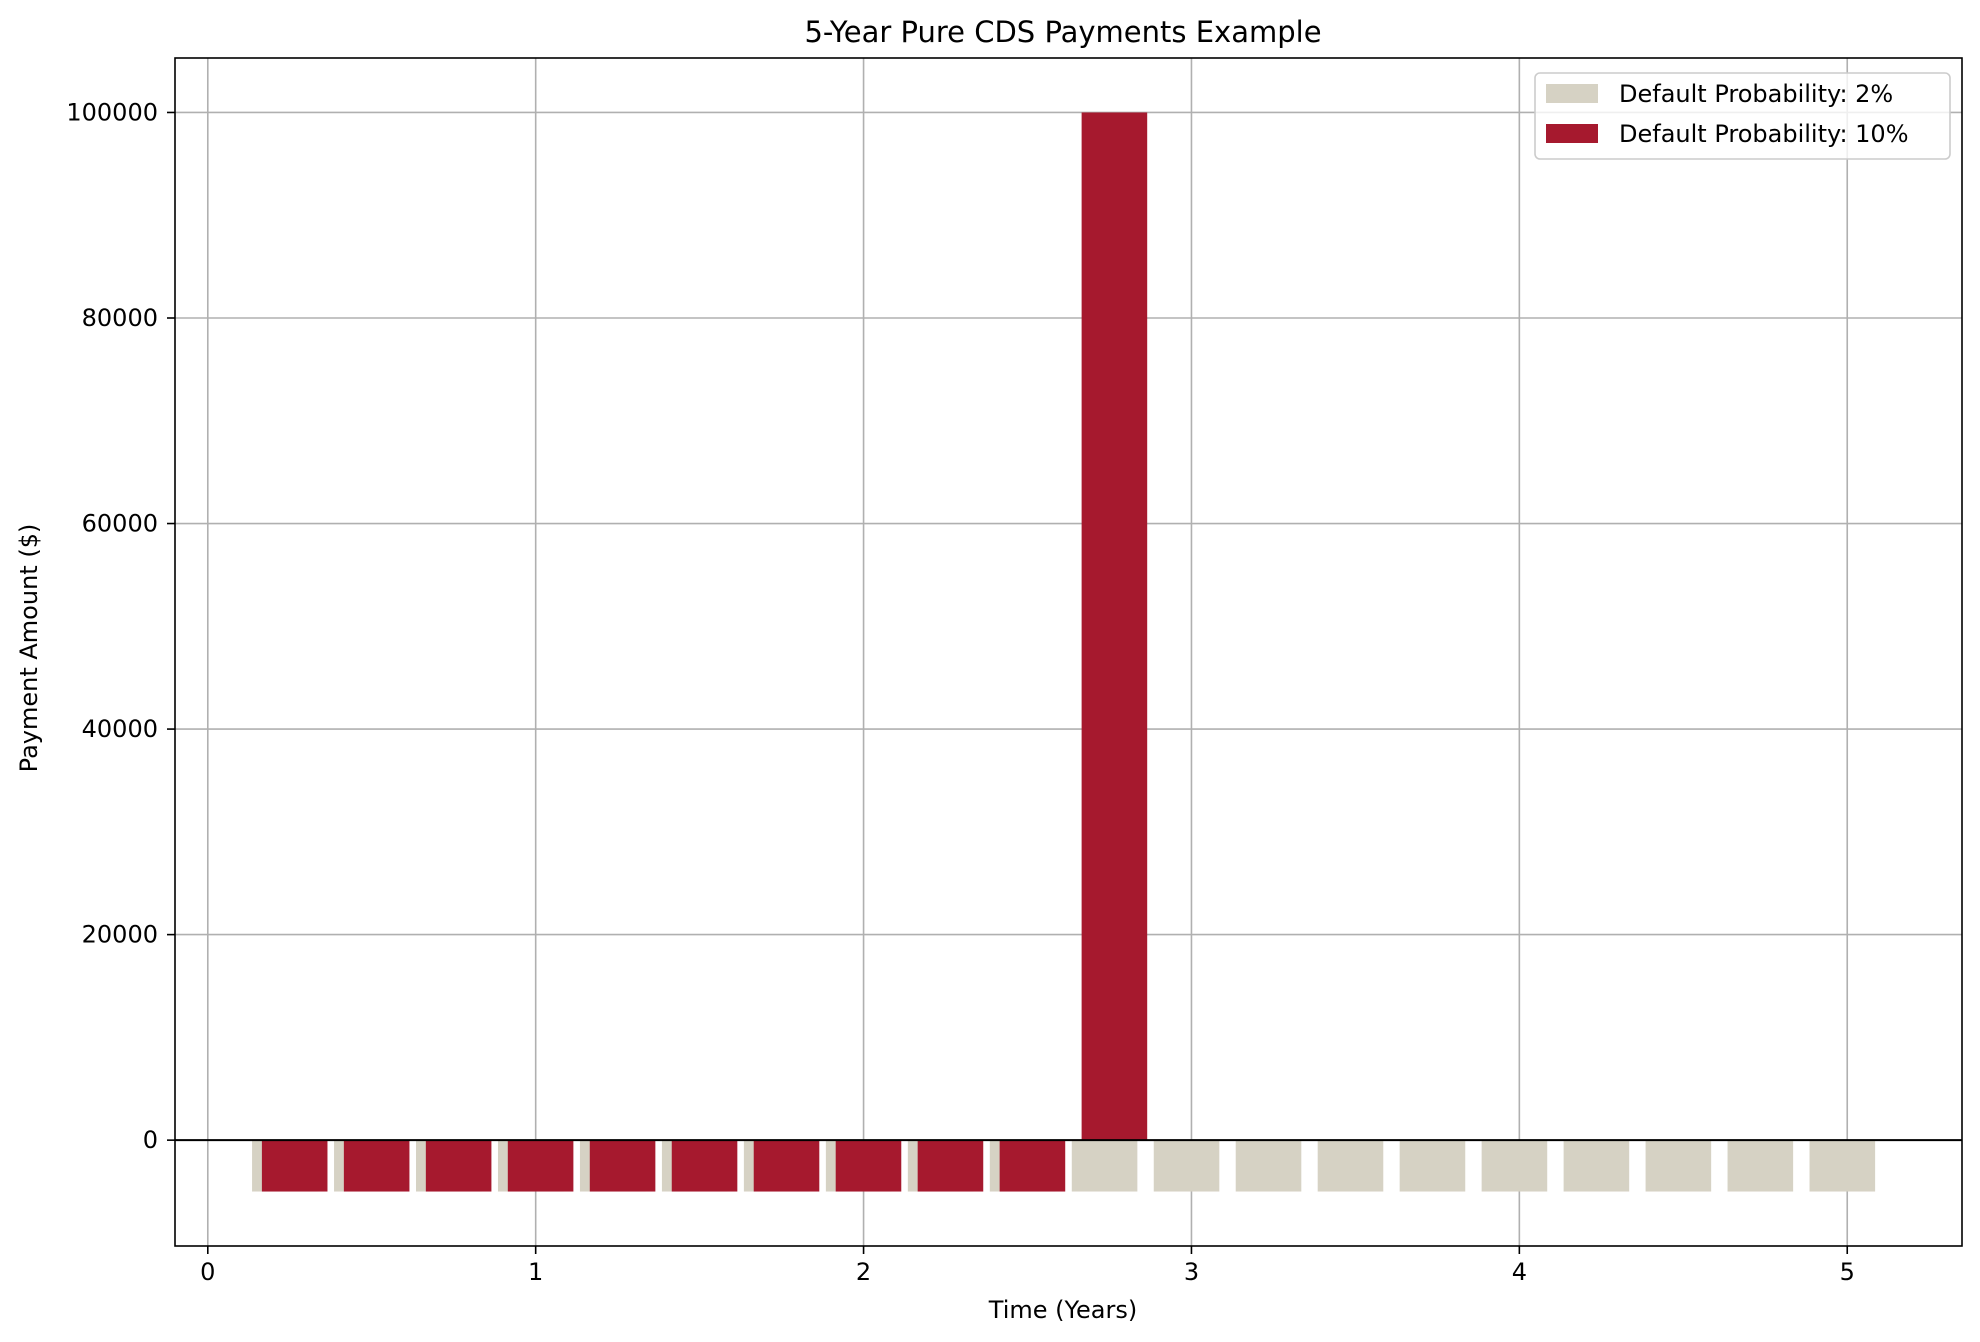 The height and width of the screenshot is (1342, 1980). Describe the element at coordinates (150, 1140) in the screenshot. I see `y-tick-label: 0` at that location.